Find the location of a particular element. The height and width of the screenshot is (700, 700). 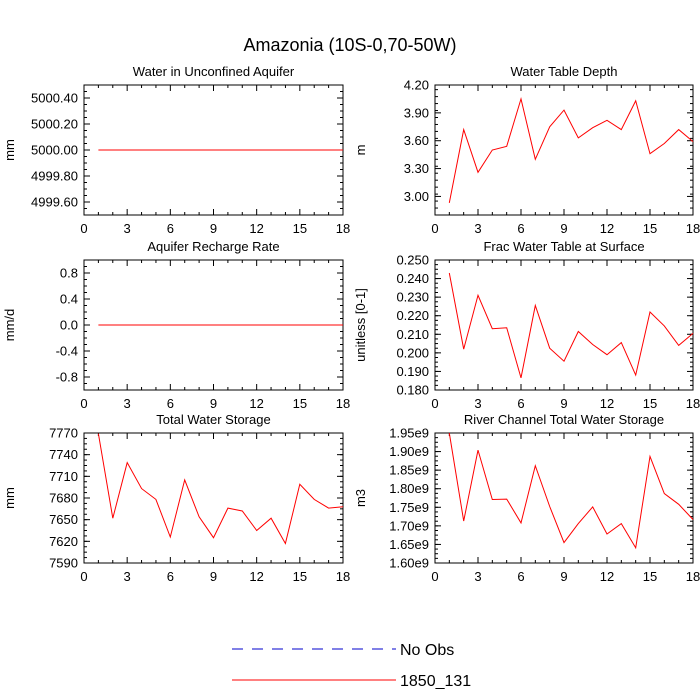

y-axis-label: unitless [0-1] is located at coordinates (360, 325).